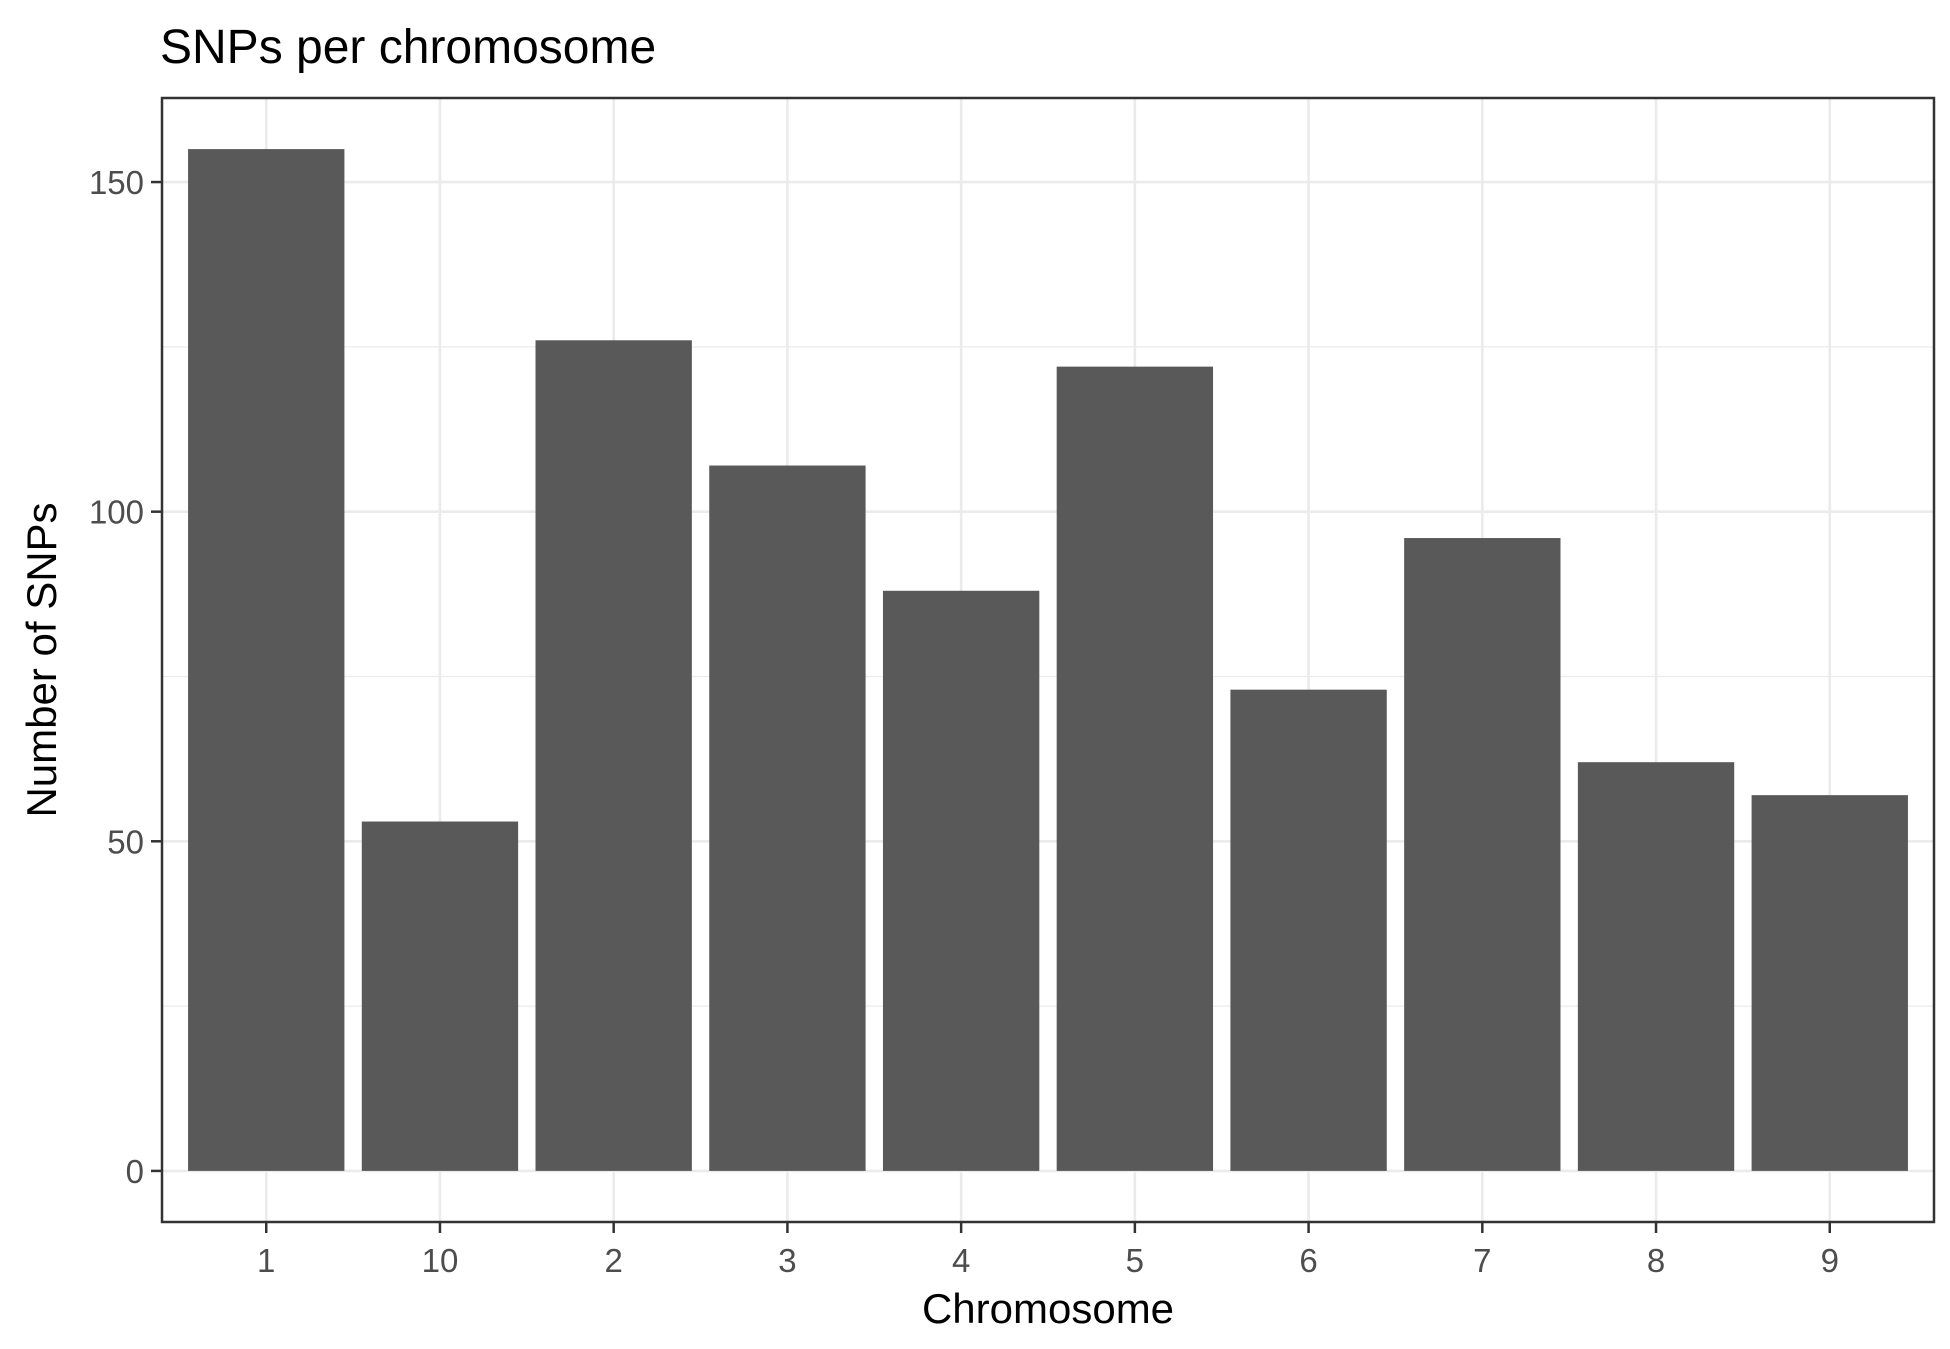 This screenshot has width=1950, height=1349. I want to click on y-tick-label: 100, so click(116, 512).